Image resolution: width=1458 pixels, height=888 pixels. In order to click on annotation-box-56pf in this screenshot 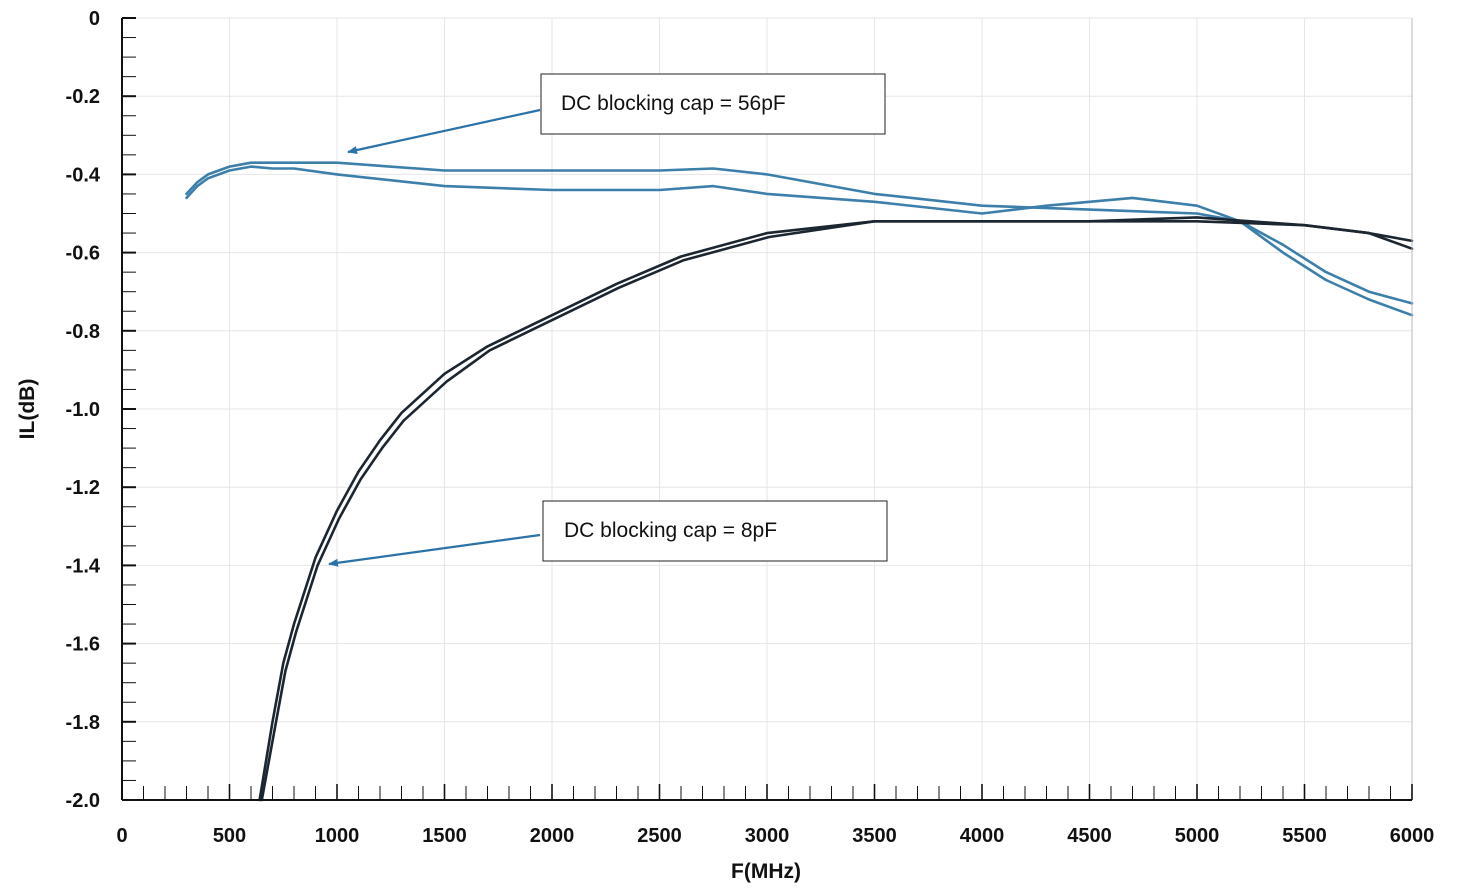, I will do `click(713, 104)`.